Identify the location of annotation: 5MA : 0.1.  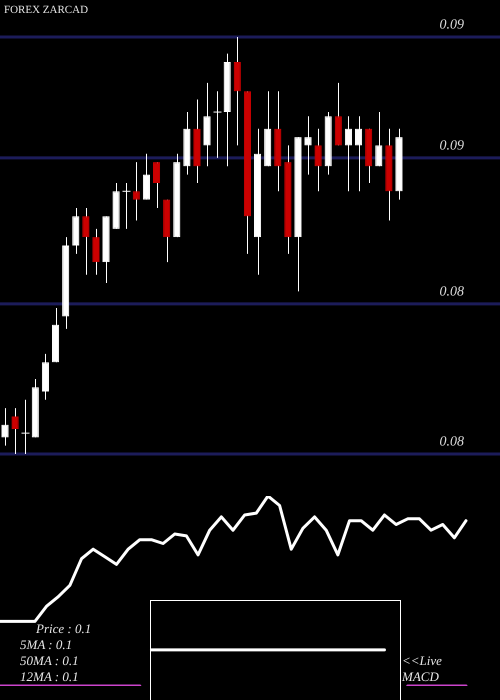
(46, 644).